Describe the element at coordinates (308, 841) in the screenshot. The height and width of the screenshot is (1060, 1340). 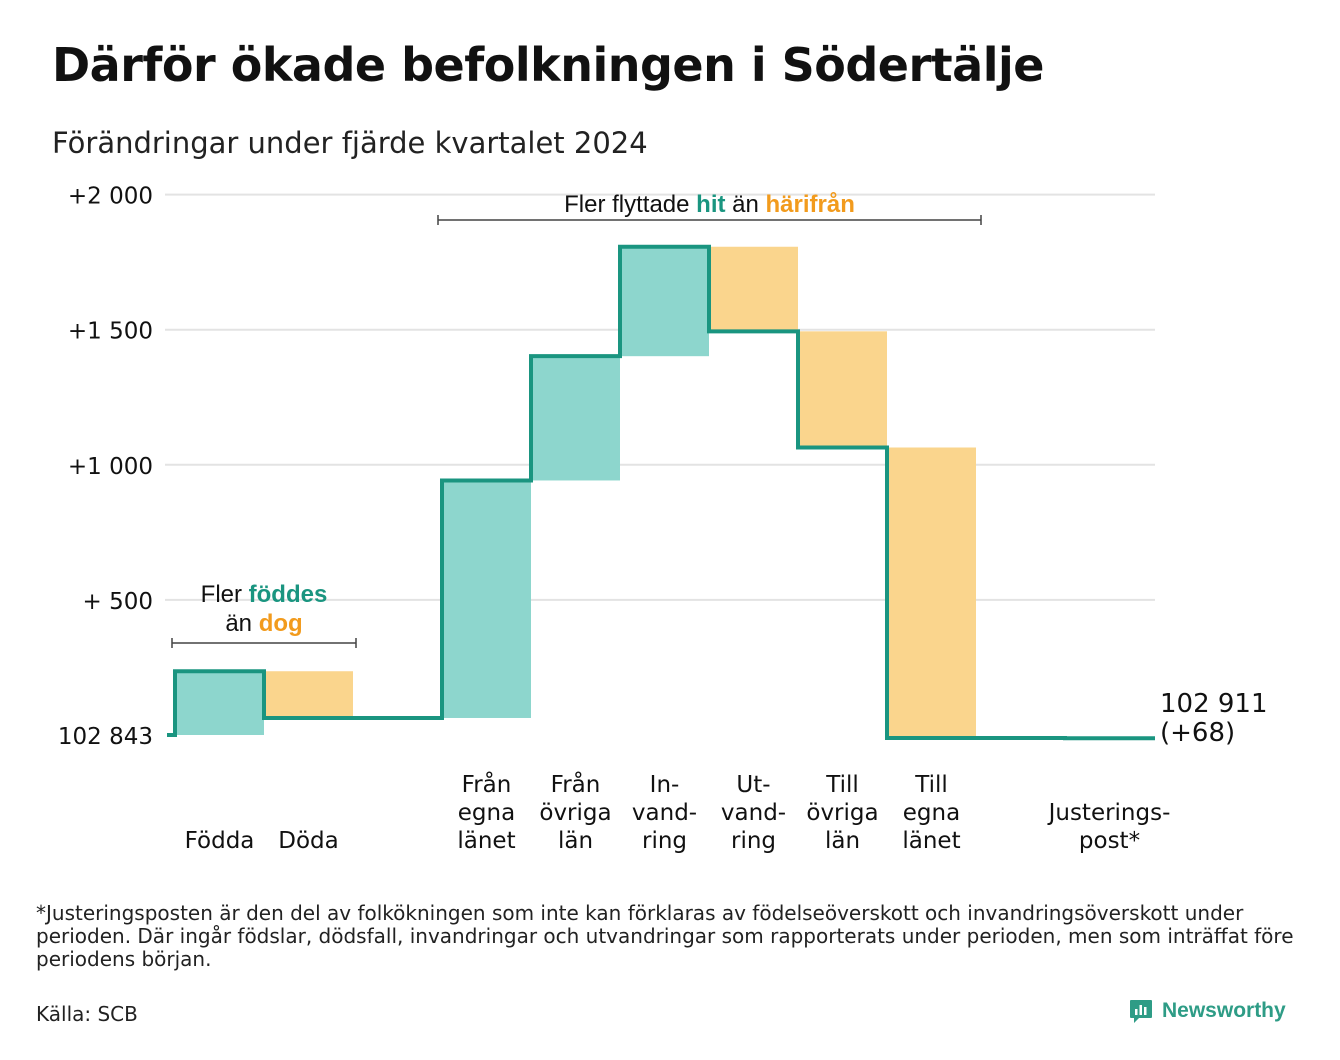
I see `x-axis-label: Döda` at that location.